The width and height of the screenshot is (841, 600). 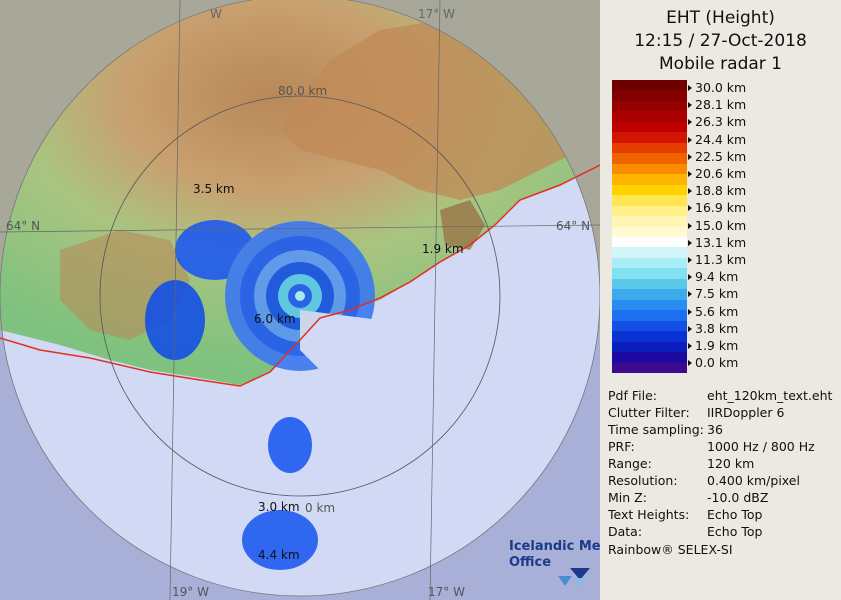 What do you see at coordinates (721, 173) in the screenshot?
I see `colorbar-label: 20.6 km` at bounding box center [721, 173].